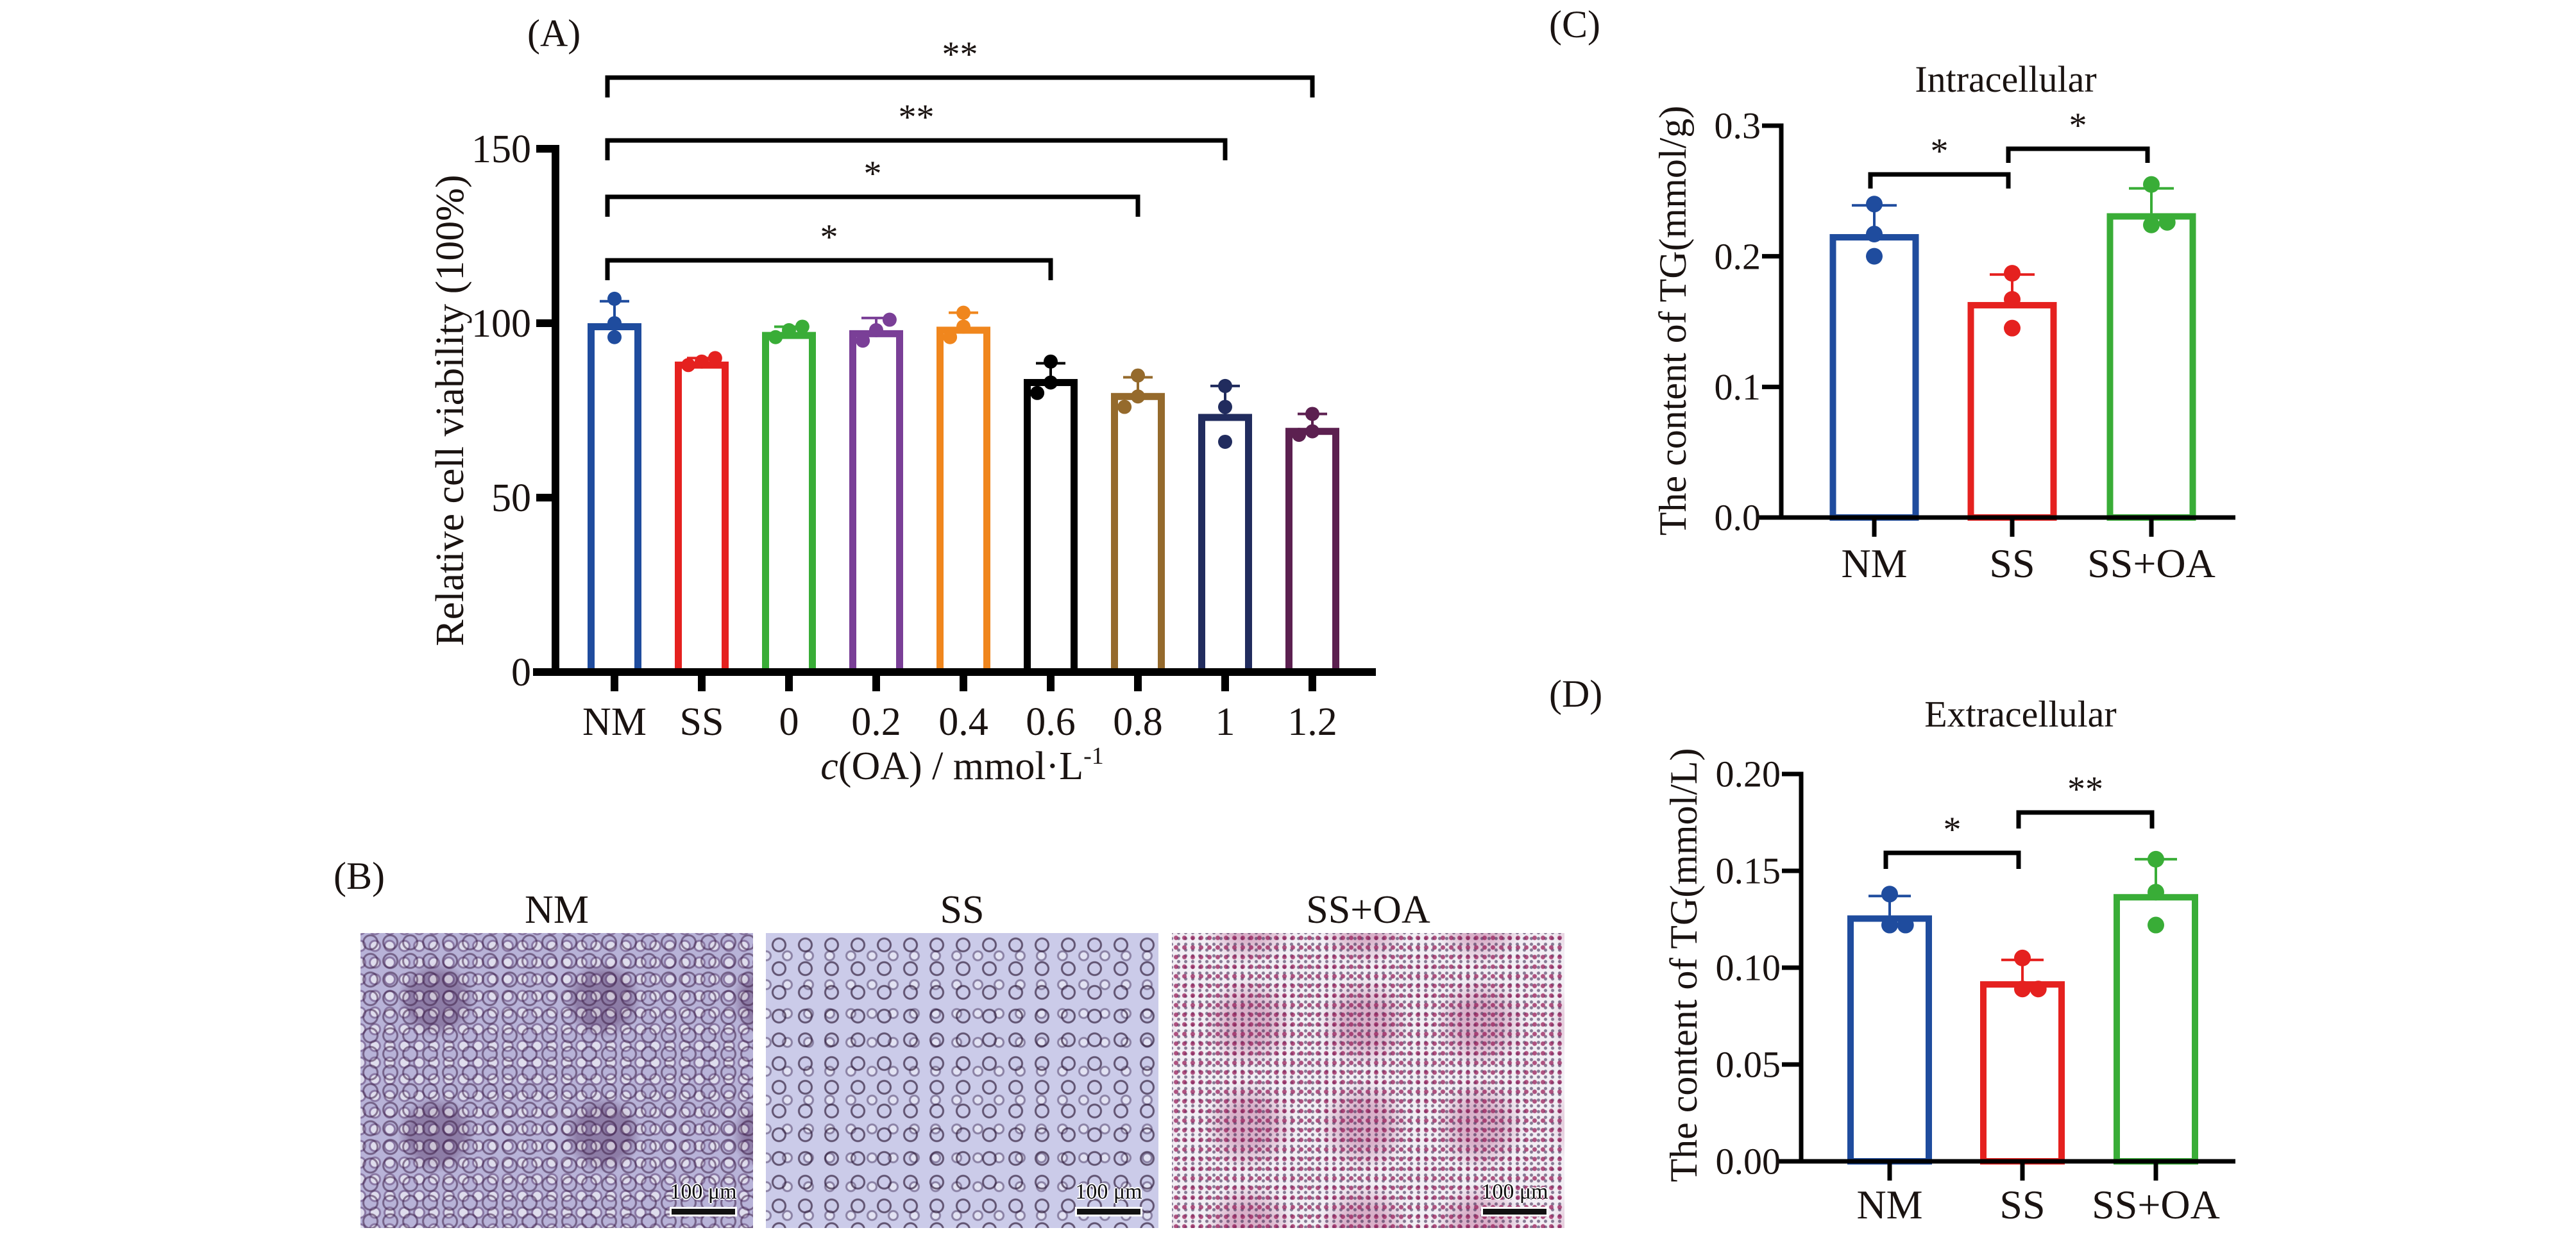  What do you see at coordinates (1574, 24) in the screenshot?
I see `panel-label-c: (C)` at bounding box center [1574, 24].